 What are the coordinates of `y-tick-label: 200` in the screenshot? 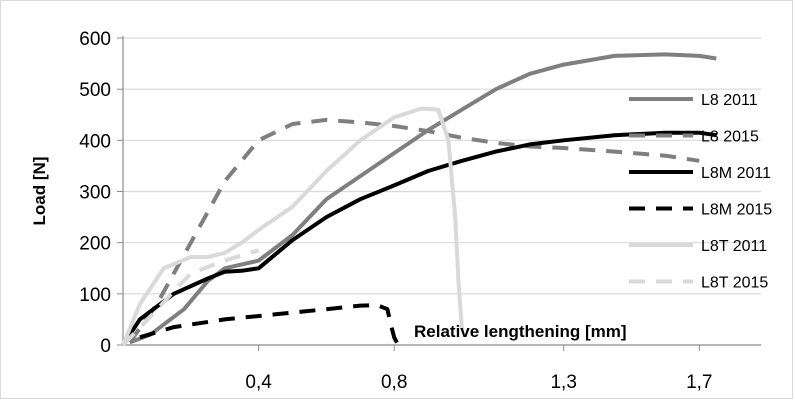 It's located at (95, 244).